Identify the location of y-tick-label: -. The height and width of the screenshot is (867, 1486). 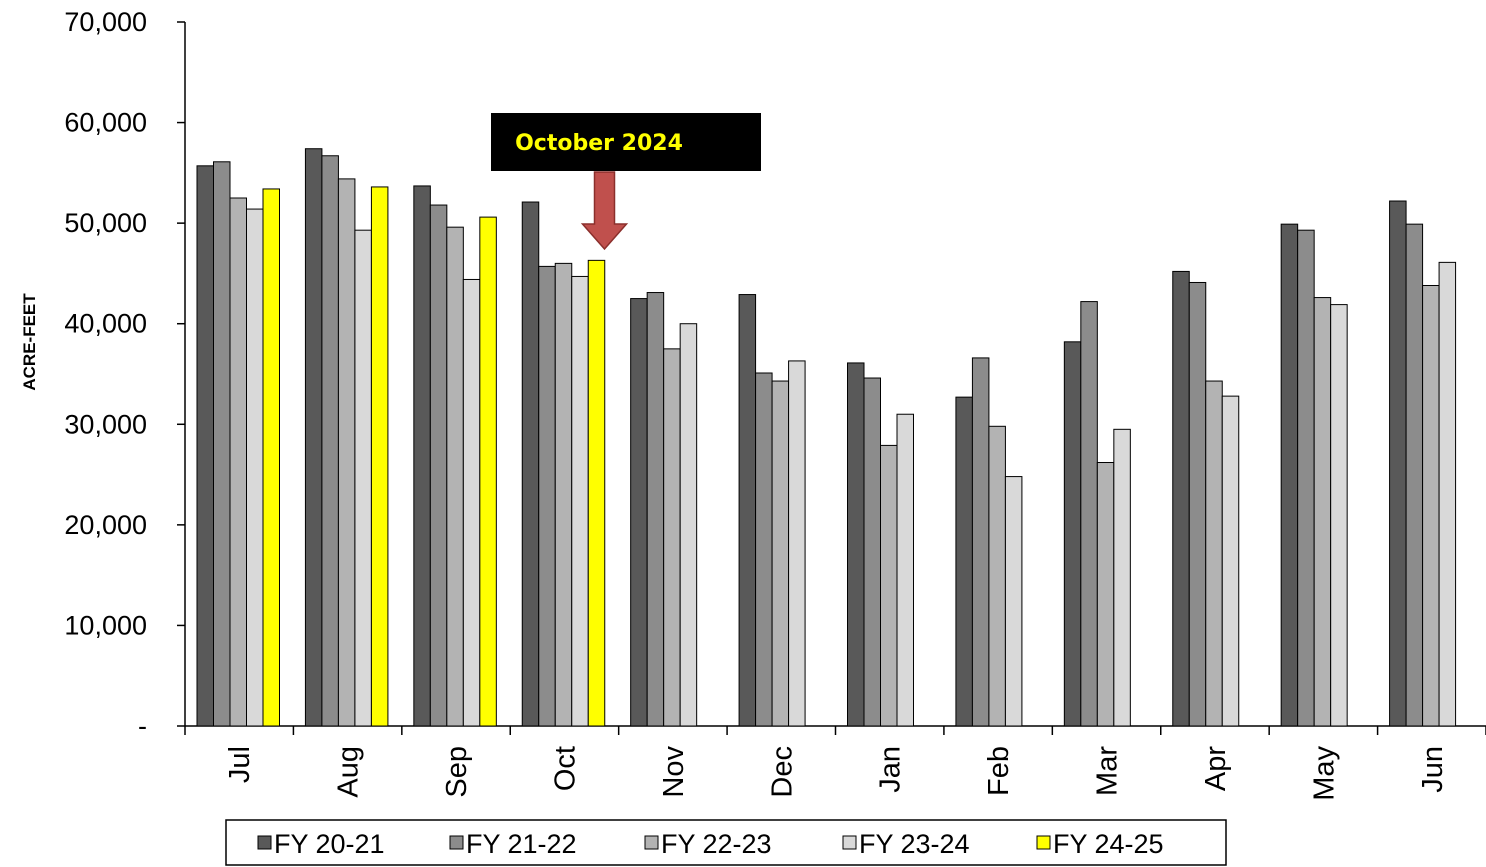
(142, 726).